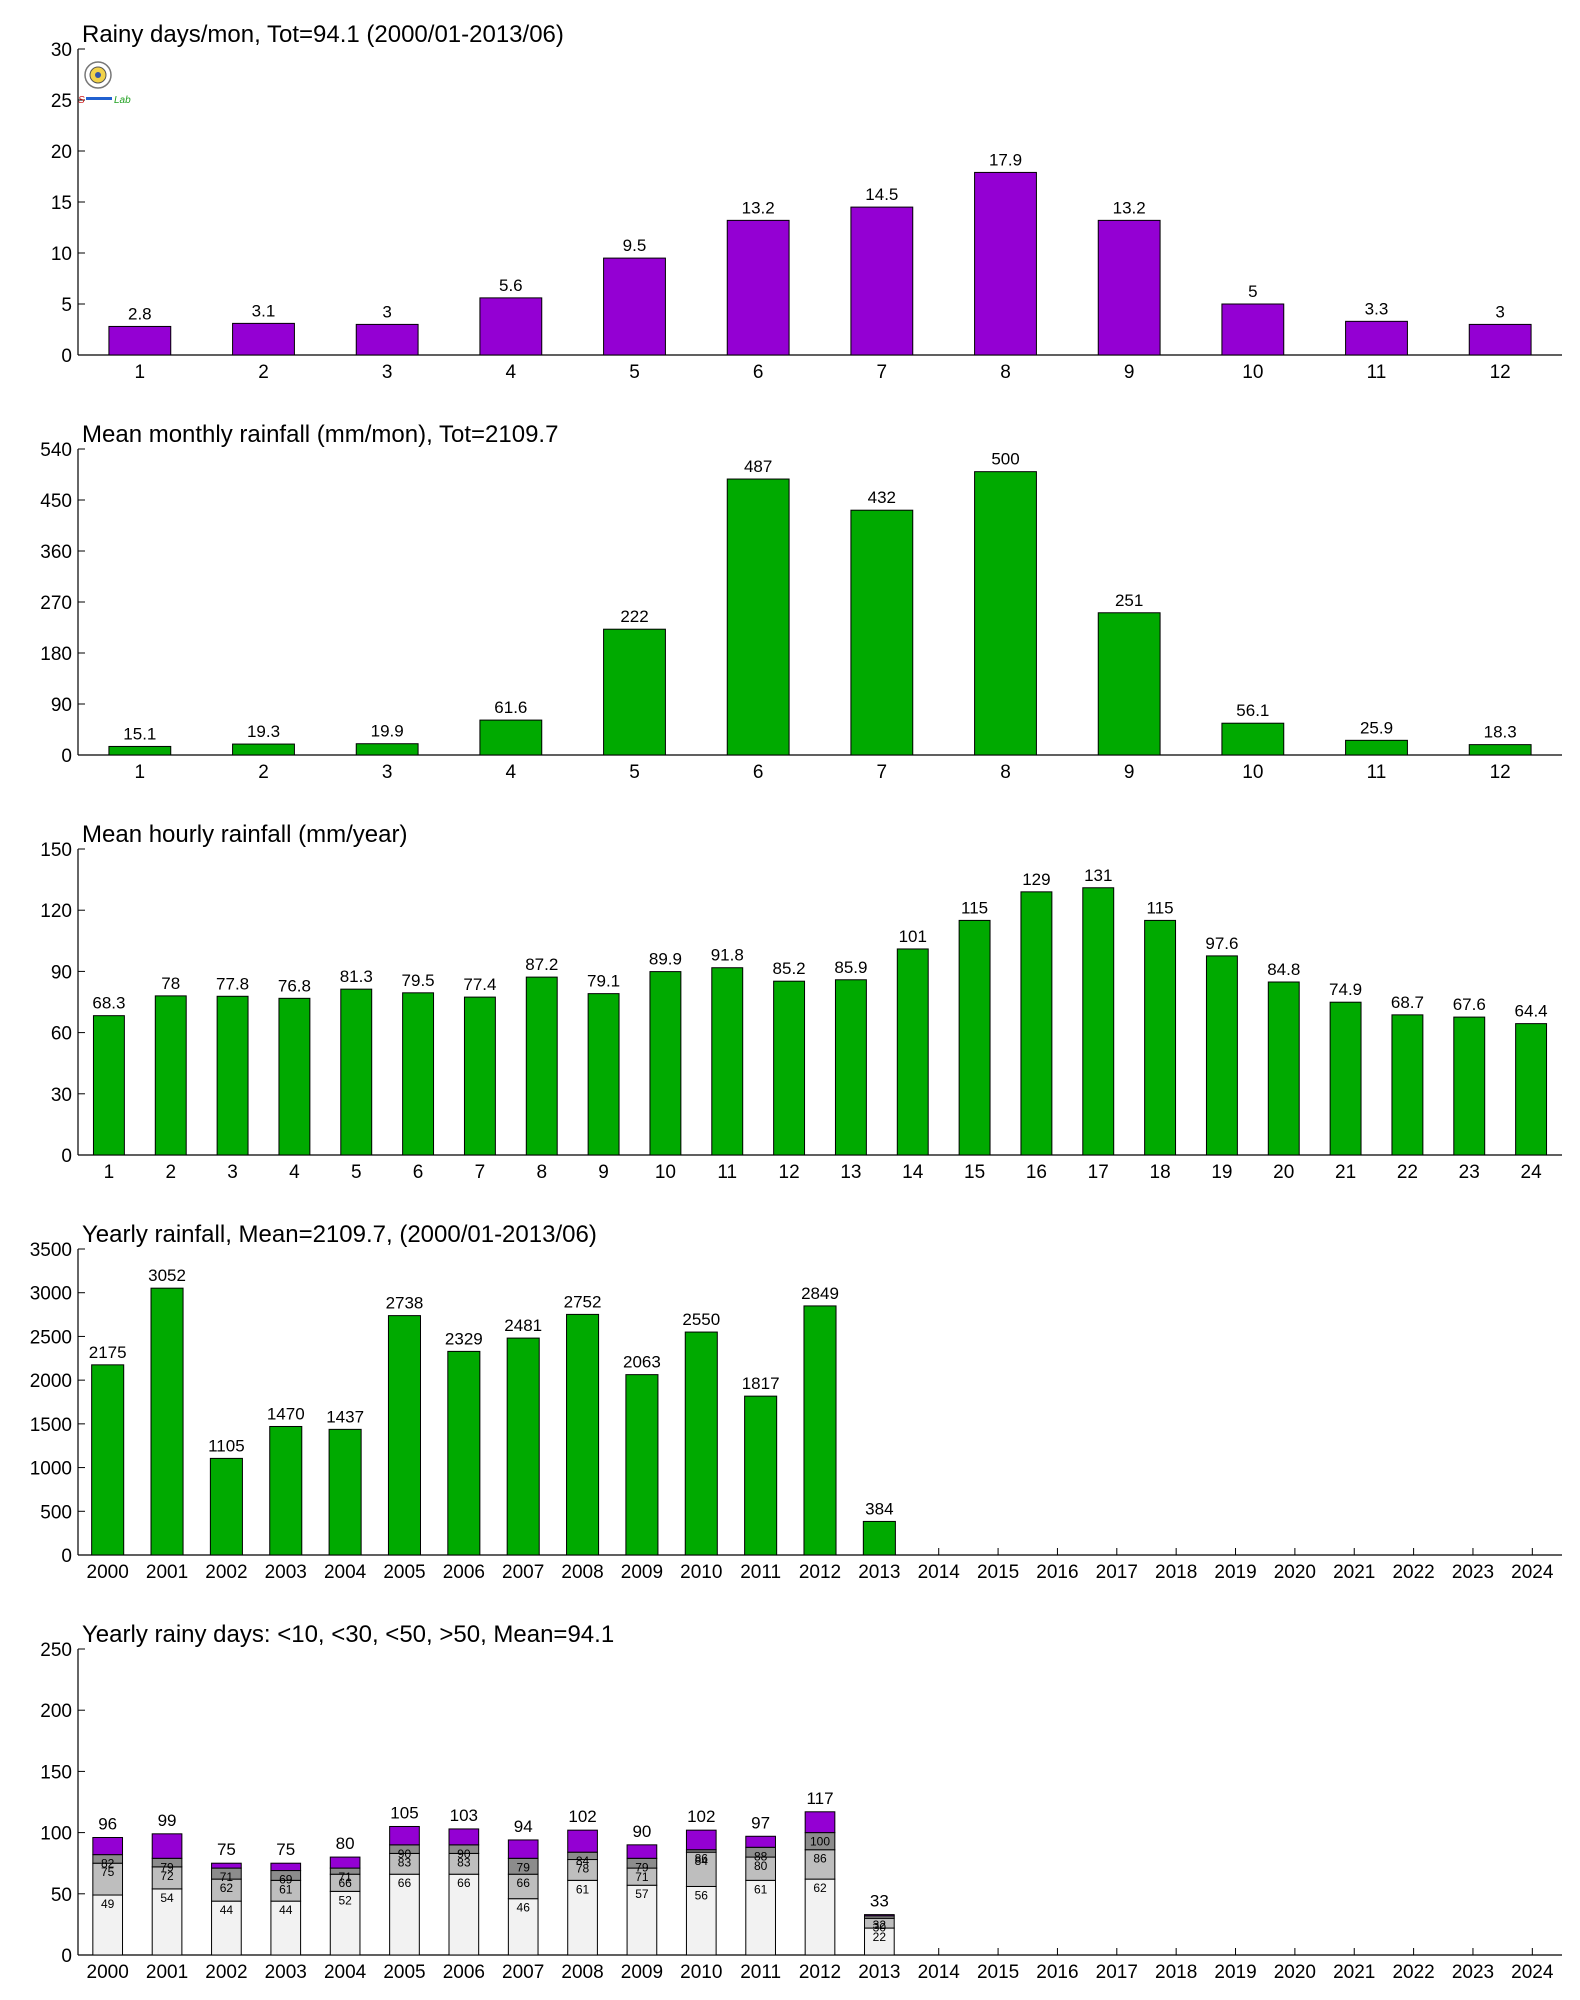  What do you see at coordinates (701, 1869) in the screenshot?
I see `bar-segment-lt30` at bounding box center [701, 1869].